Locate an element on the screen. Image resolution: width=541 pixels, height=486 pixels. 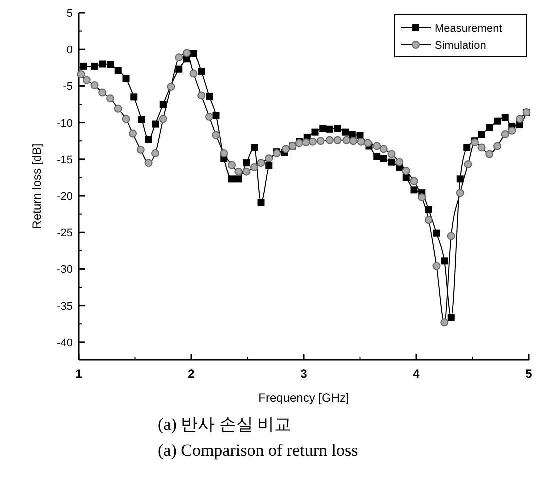
y-tick-label: -20 is located at coordinates (65, 197).